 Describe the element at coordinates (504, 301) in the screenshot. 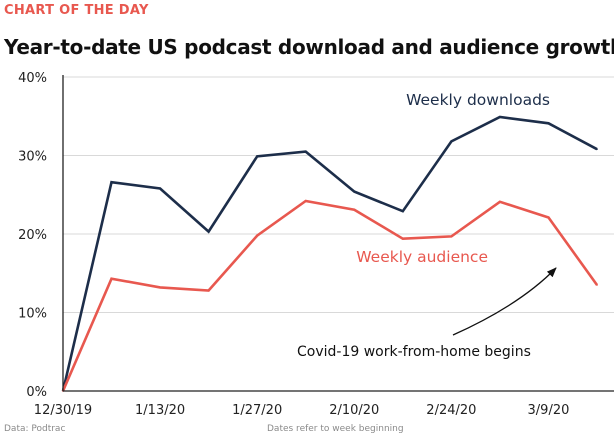

I see `annotation-arrow` at that location.